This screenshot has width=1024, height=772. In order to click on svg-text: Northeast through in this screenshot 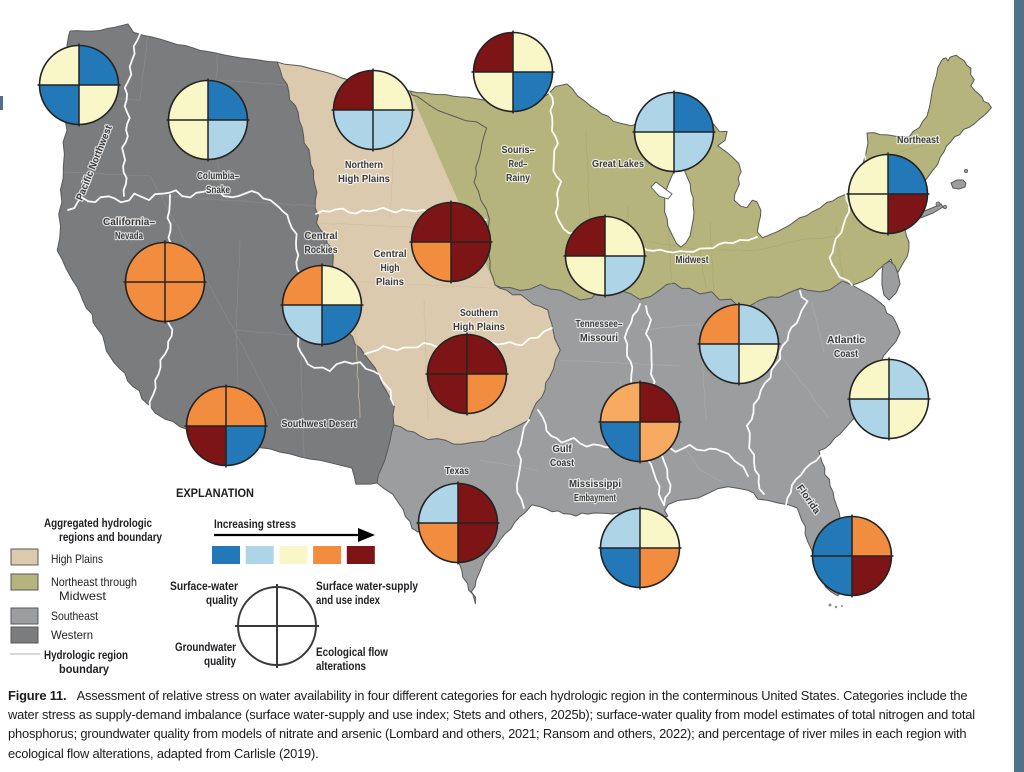, I will do `click(94, 582)`.